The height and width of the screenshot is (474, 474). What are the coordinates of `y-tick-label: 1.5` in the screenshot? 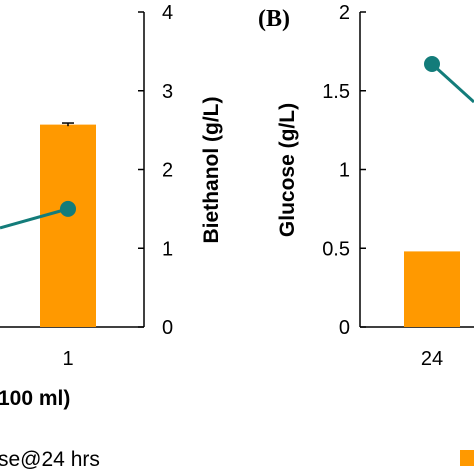 It's located at (336, 92).